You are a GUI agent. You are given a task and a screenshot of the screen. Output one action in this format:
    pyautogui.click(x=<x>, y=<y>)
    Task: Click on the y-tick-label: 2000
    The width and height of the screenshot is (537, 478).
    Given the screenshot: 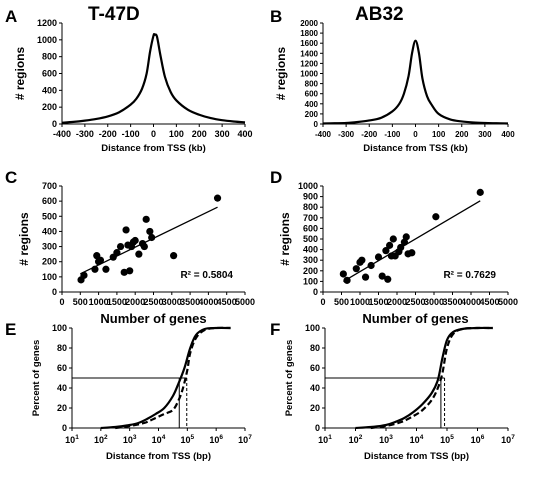 What is the action you would take?
    pyautogui.click(x=309, y=23)
    